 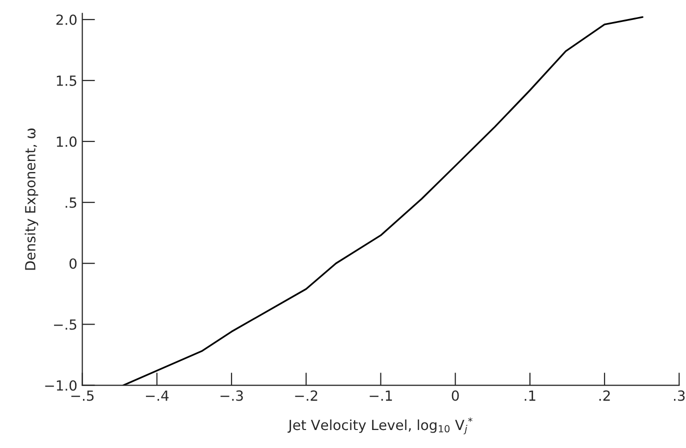 I want to click on y-tick-label: 0, so click(x=73, y=263).